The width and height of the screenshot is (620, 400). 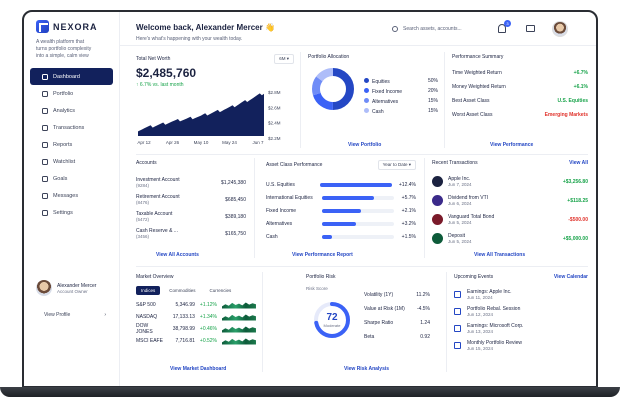 What do you see at coordinates (520, 73) in the screenshot?
I see `performance-row: Time Weighted Return +6.7%` at bounding box center [520, 73].